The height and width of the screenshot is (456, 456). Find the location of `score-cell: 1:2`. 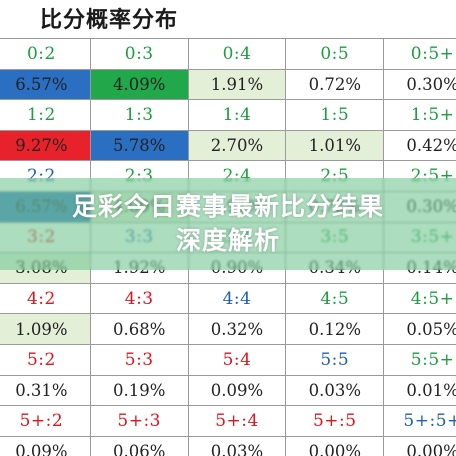

score-cell: 1:2 is located at coordinates (45, 115).